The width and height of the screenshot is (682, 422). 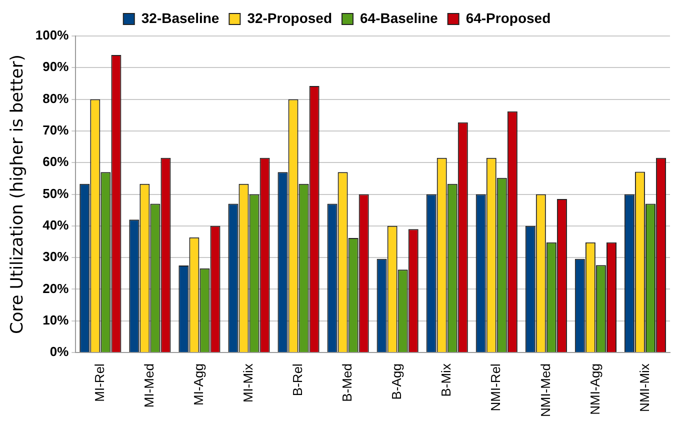 What do you see at coordinates (347, 383) in the screenshot?
I see `x-tick-label: B-Med` at bounding box center [347, 383].